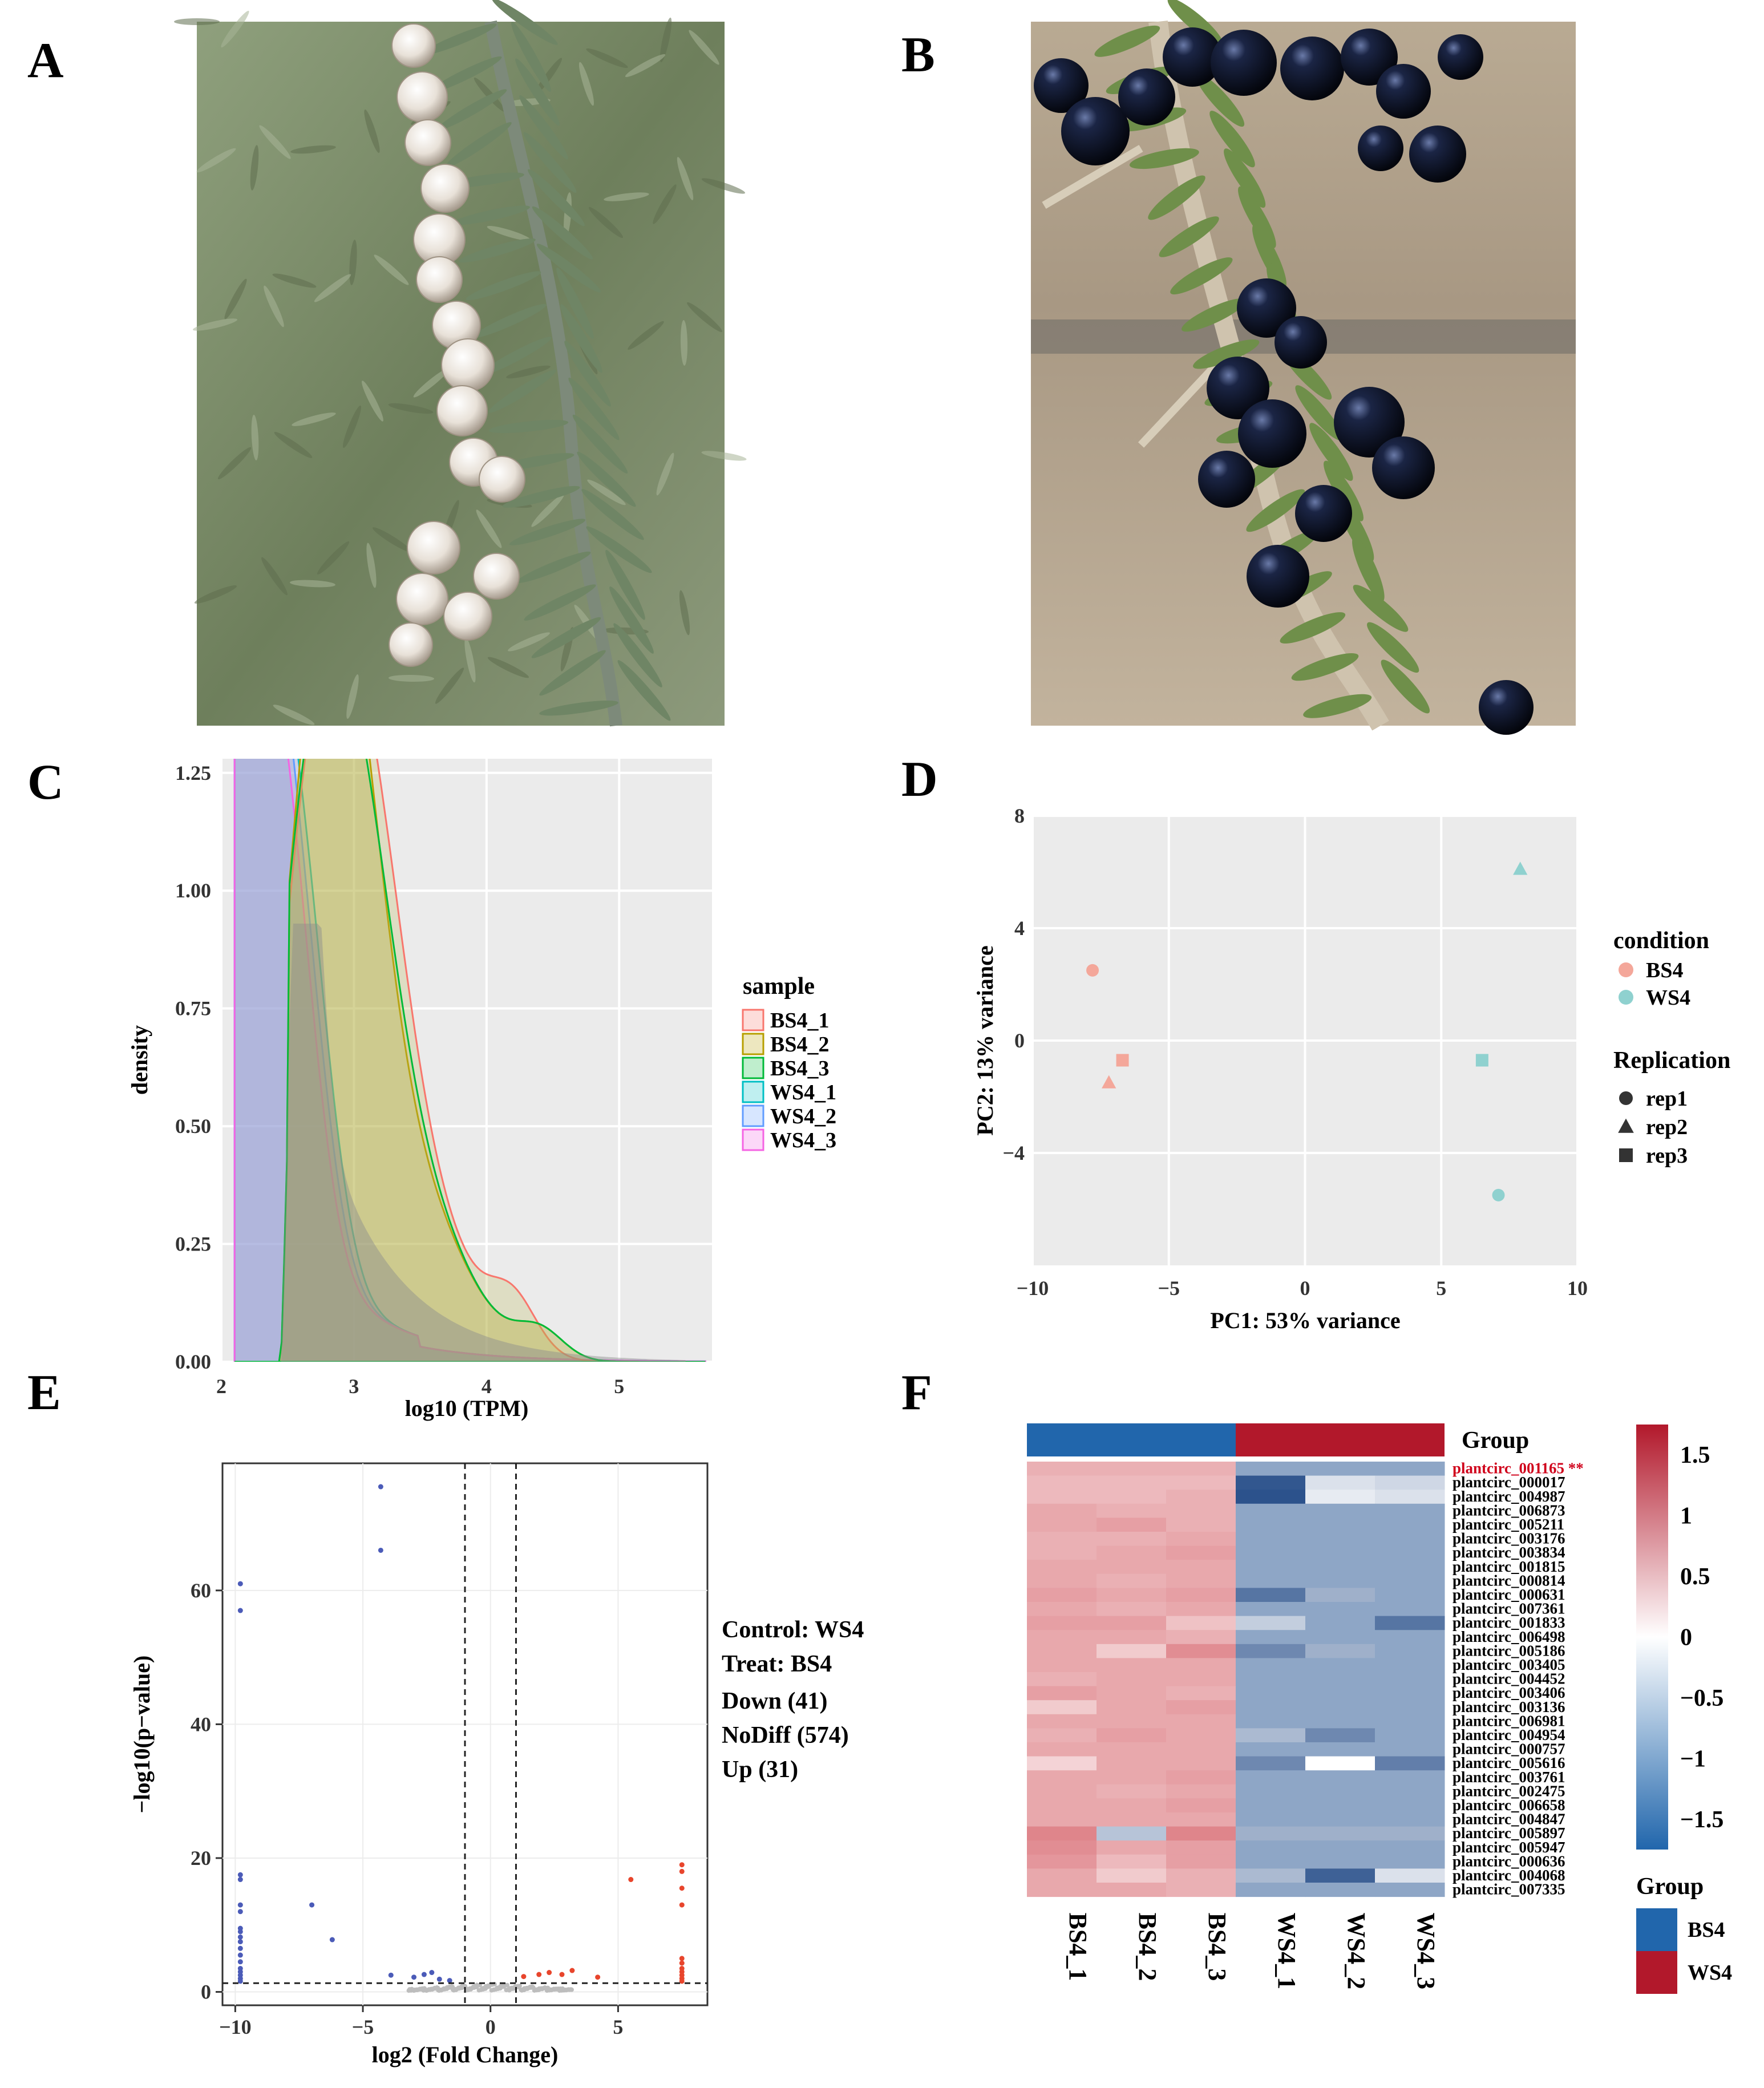 The image size is (1764, 2088). Describe the element at coordinates (1626, 969) in the screenshot. I see `pca-legend-swatch-BS4` at that location.